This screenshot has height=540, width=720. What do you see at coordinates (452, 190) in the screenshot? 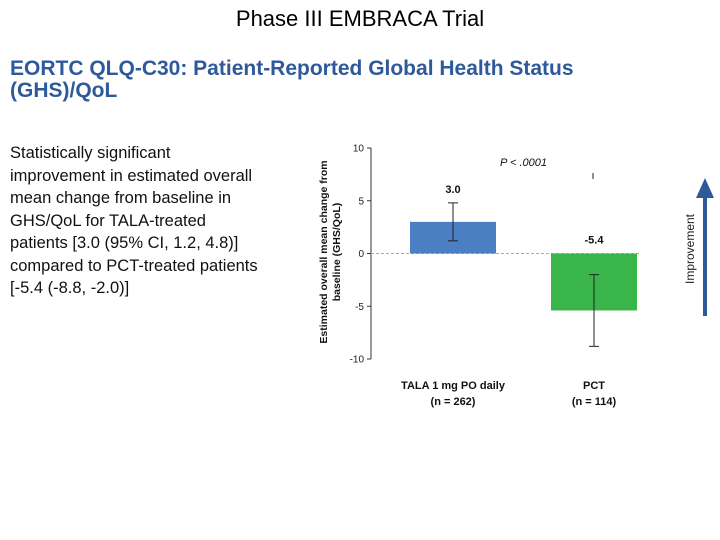
I see `data-label: 3.0` at bounding box center [452, 190].